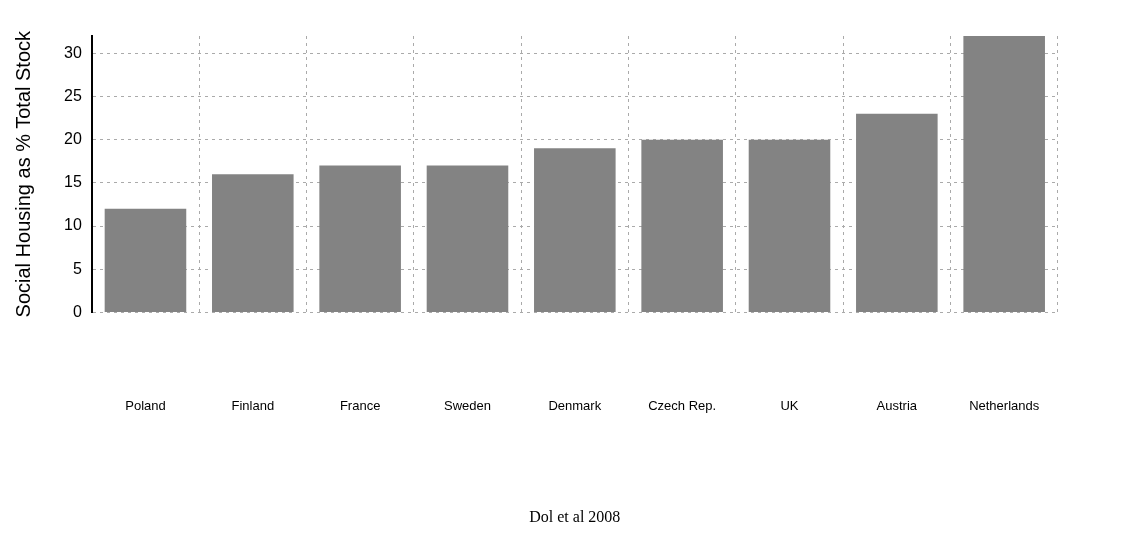 The width and height of the screenshot is (1126, 546). Describe the element at coordinates (73, 52) in the screenshot. I see `y-tick-label: 30` at that location.